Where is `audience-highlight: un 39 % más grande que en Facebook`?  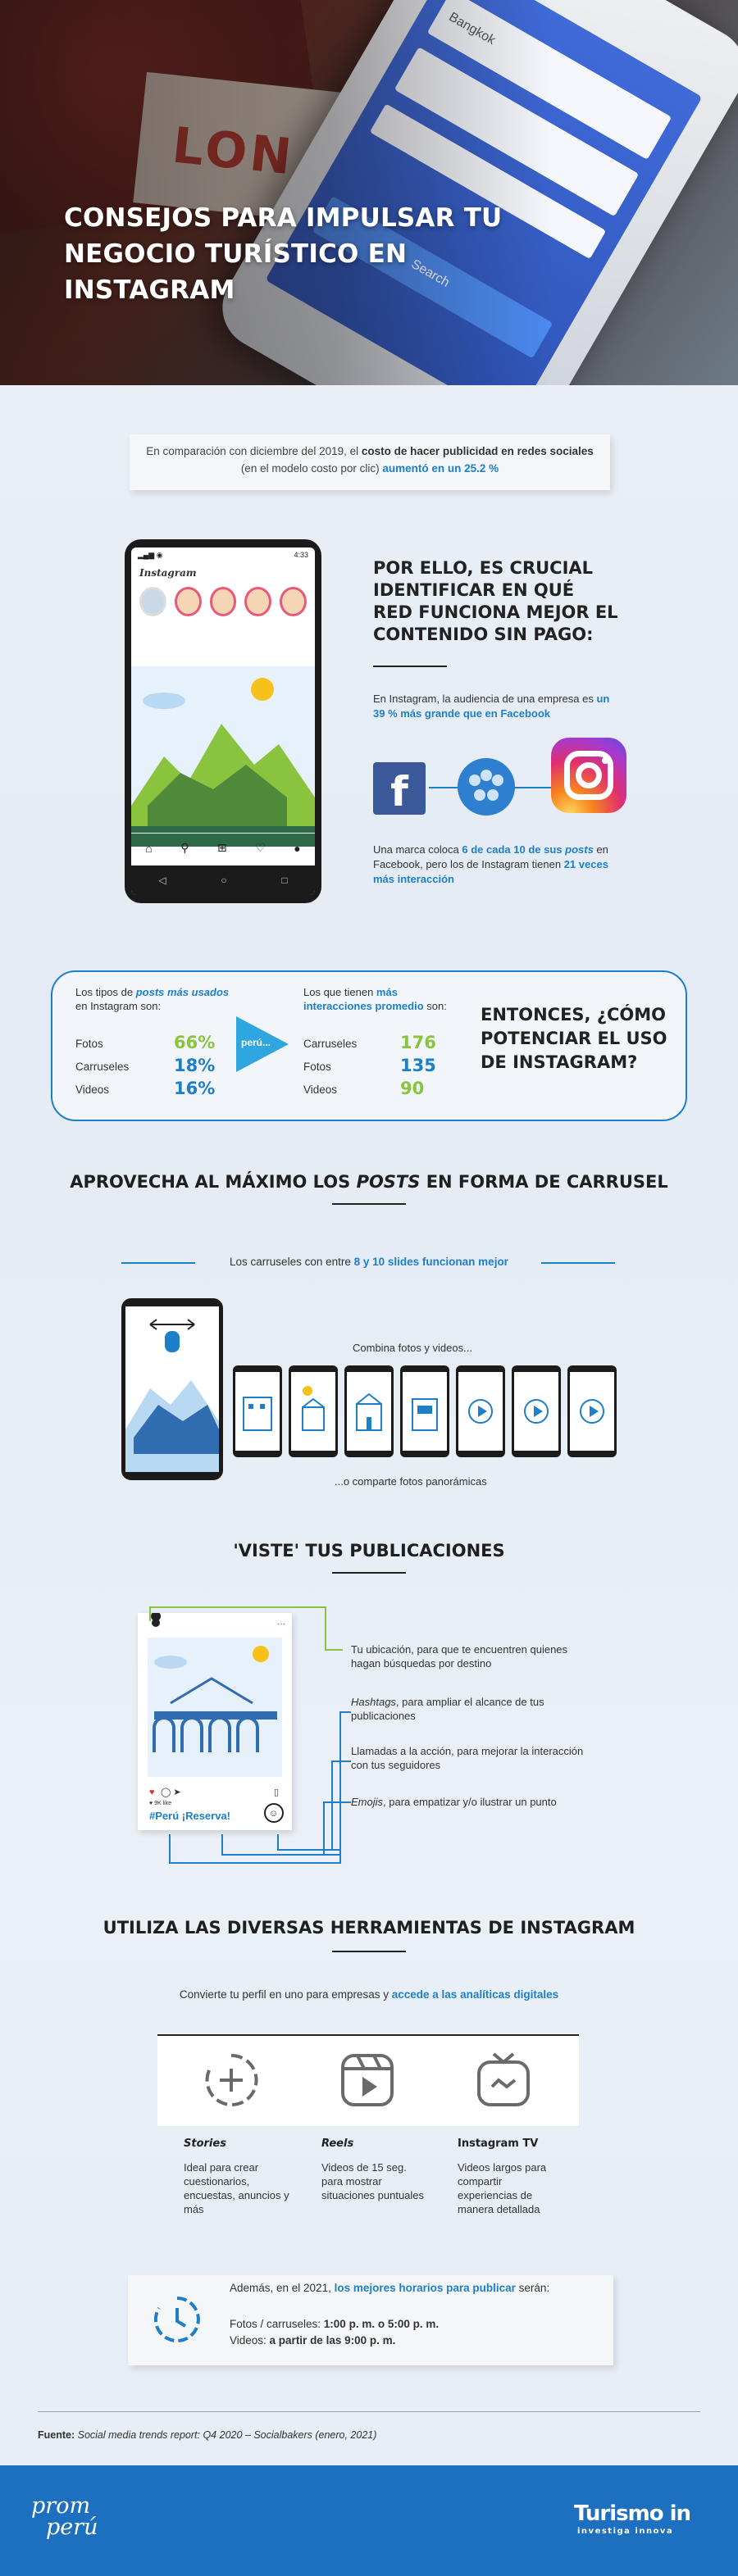
audience-highlight: un 39 % más grande que en Facebook is located at coordinates (491, 706).